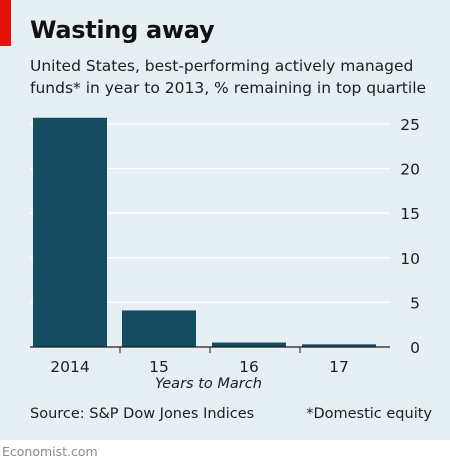 The height and width of the screenshot is (462, 450). I want to click on source-note: Source: S&P Dow Jones Indices, so click(142, 414).